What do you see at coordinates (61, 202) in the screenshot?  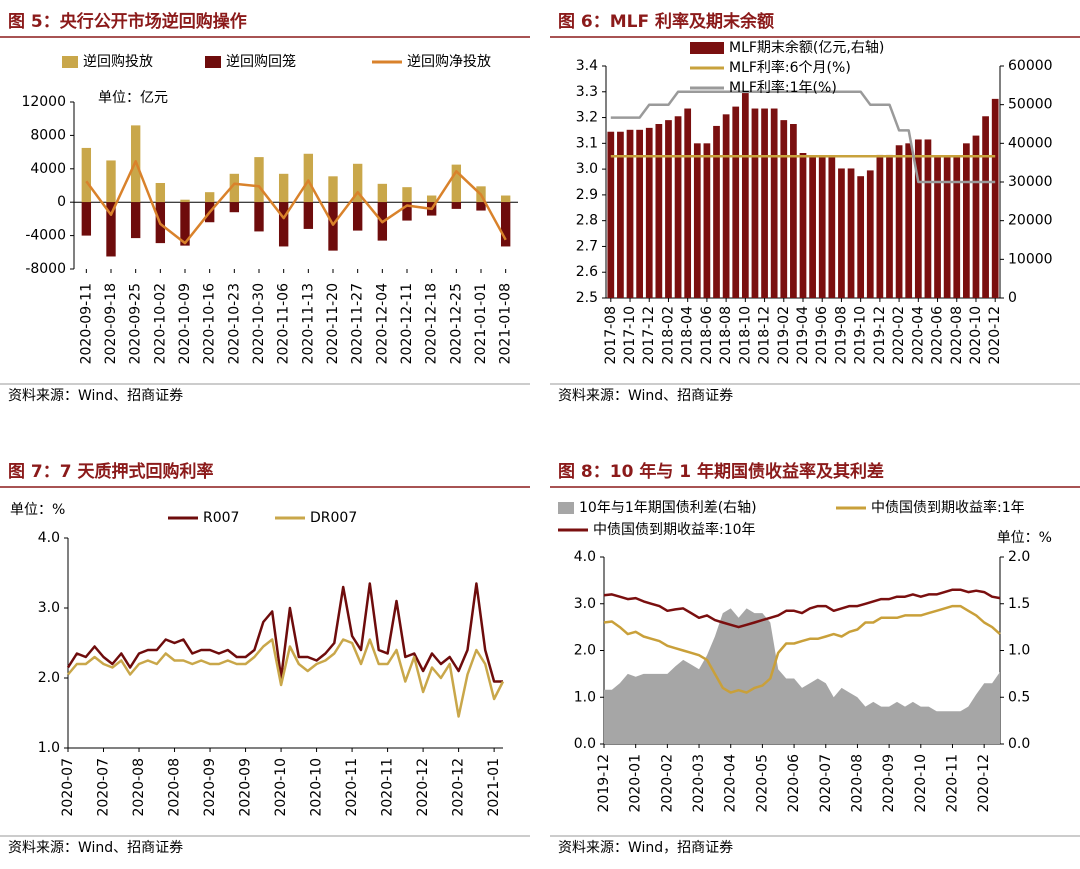 I see `y-tick-label: 0` at bounding box center [61, 202].